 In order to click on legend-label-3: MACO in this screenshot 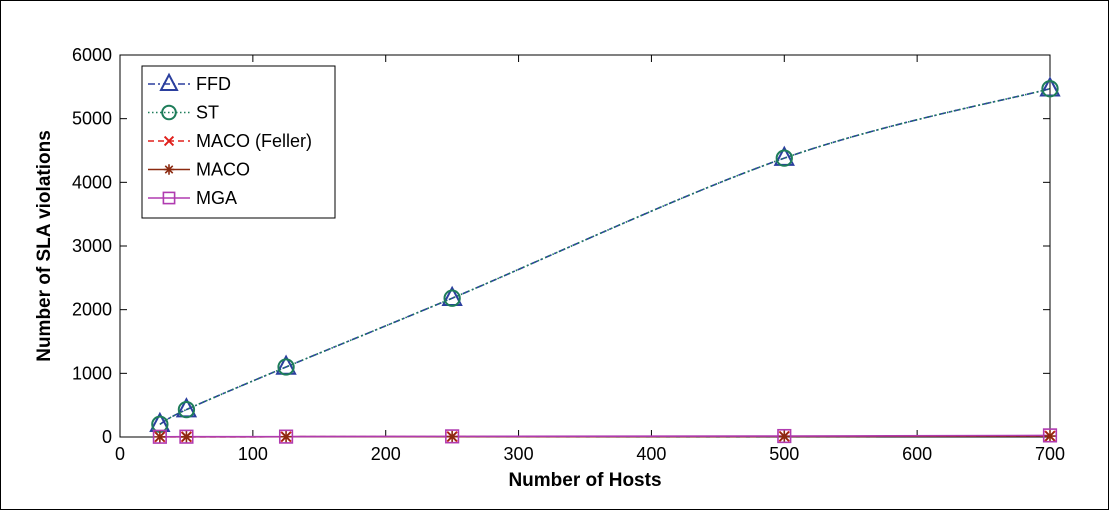, I will do `click(223, 170)`.